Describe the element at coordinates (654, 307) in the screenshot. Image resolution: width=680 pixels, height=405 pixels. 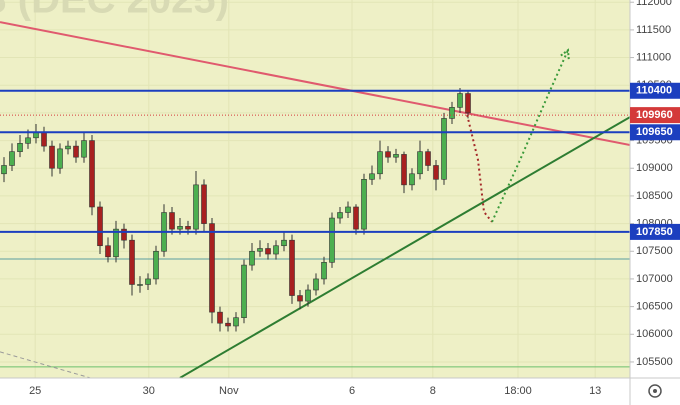
I see `y-tick-label: 106500` at that location.